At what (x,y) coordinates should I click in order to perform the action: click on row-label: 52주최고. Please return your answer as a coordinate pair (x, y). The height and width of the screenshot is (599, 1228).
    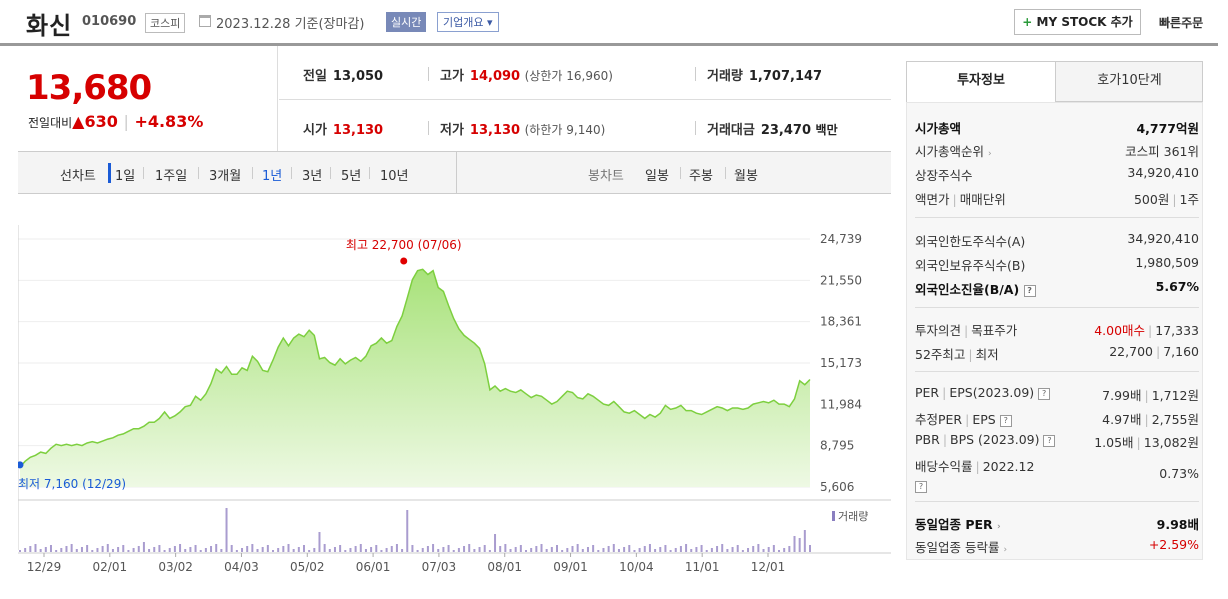
    Looking at the image, I should click on (940, 354).